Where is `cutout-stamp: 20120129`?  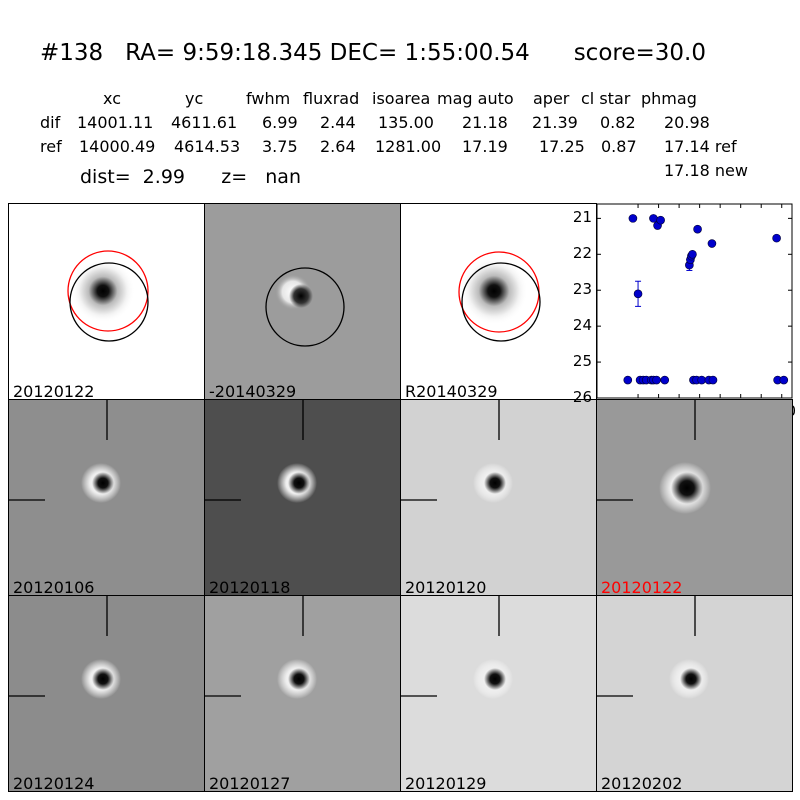 cutout-stamp: 20120129 is located at coordinates (498, 693).